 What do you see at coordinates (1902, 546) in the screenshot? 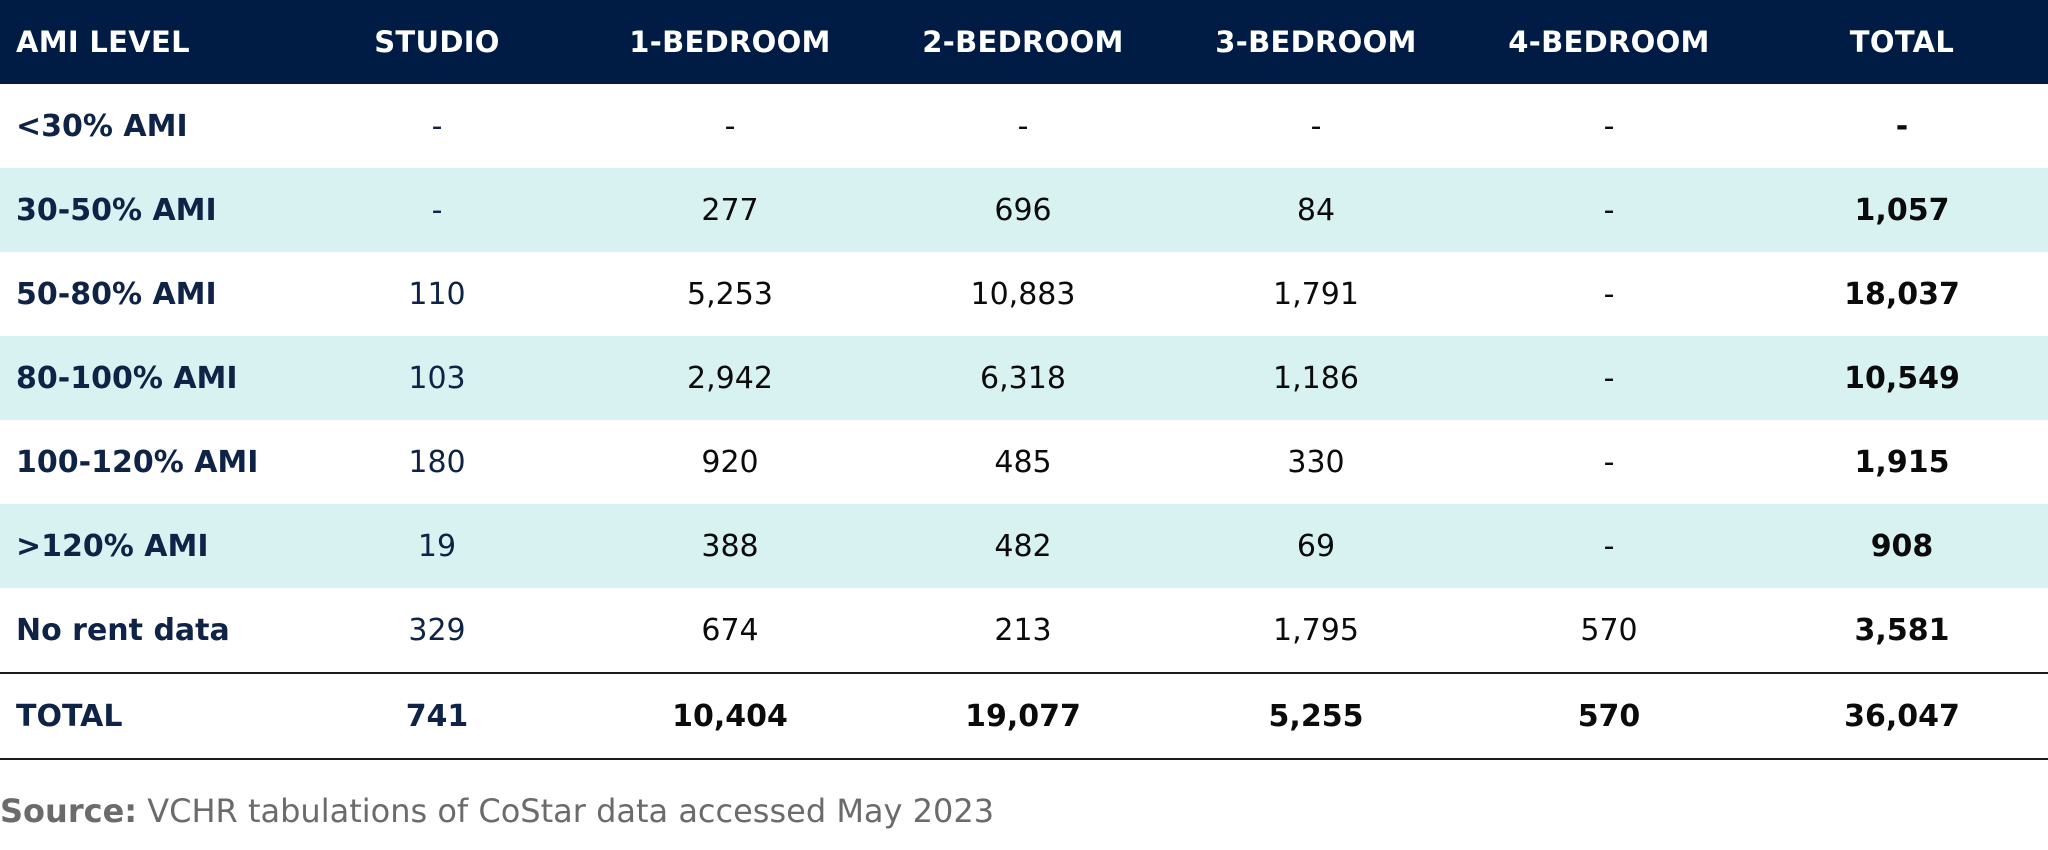
I see `cell-total: 908` at bounding box center [1902, 546].